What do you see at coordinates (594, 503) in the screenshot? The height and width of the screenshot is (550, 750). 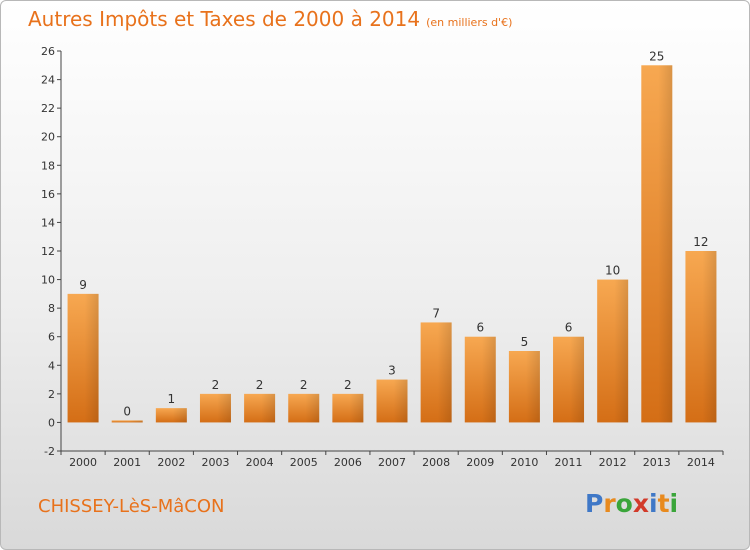 I see `logo-letter: P` at bounding box center [594, 503].